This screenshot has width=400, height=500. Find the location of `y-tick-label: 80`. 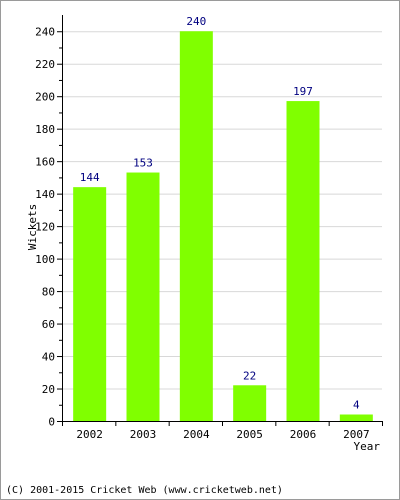

y-tick-label: 80 is located at coordinates (48, 292).